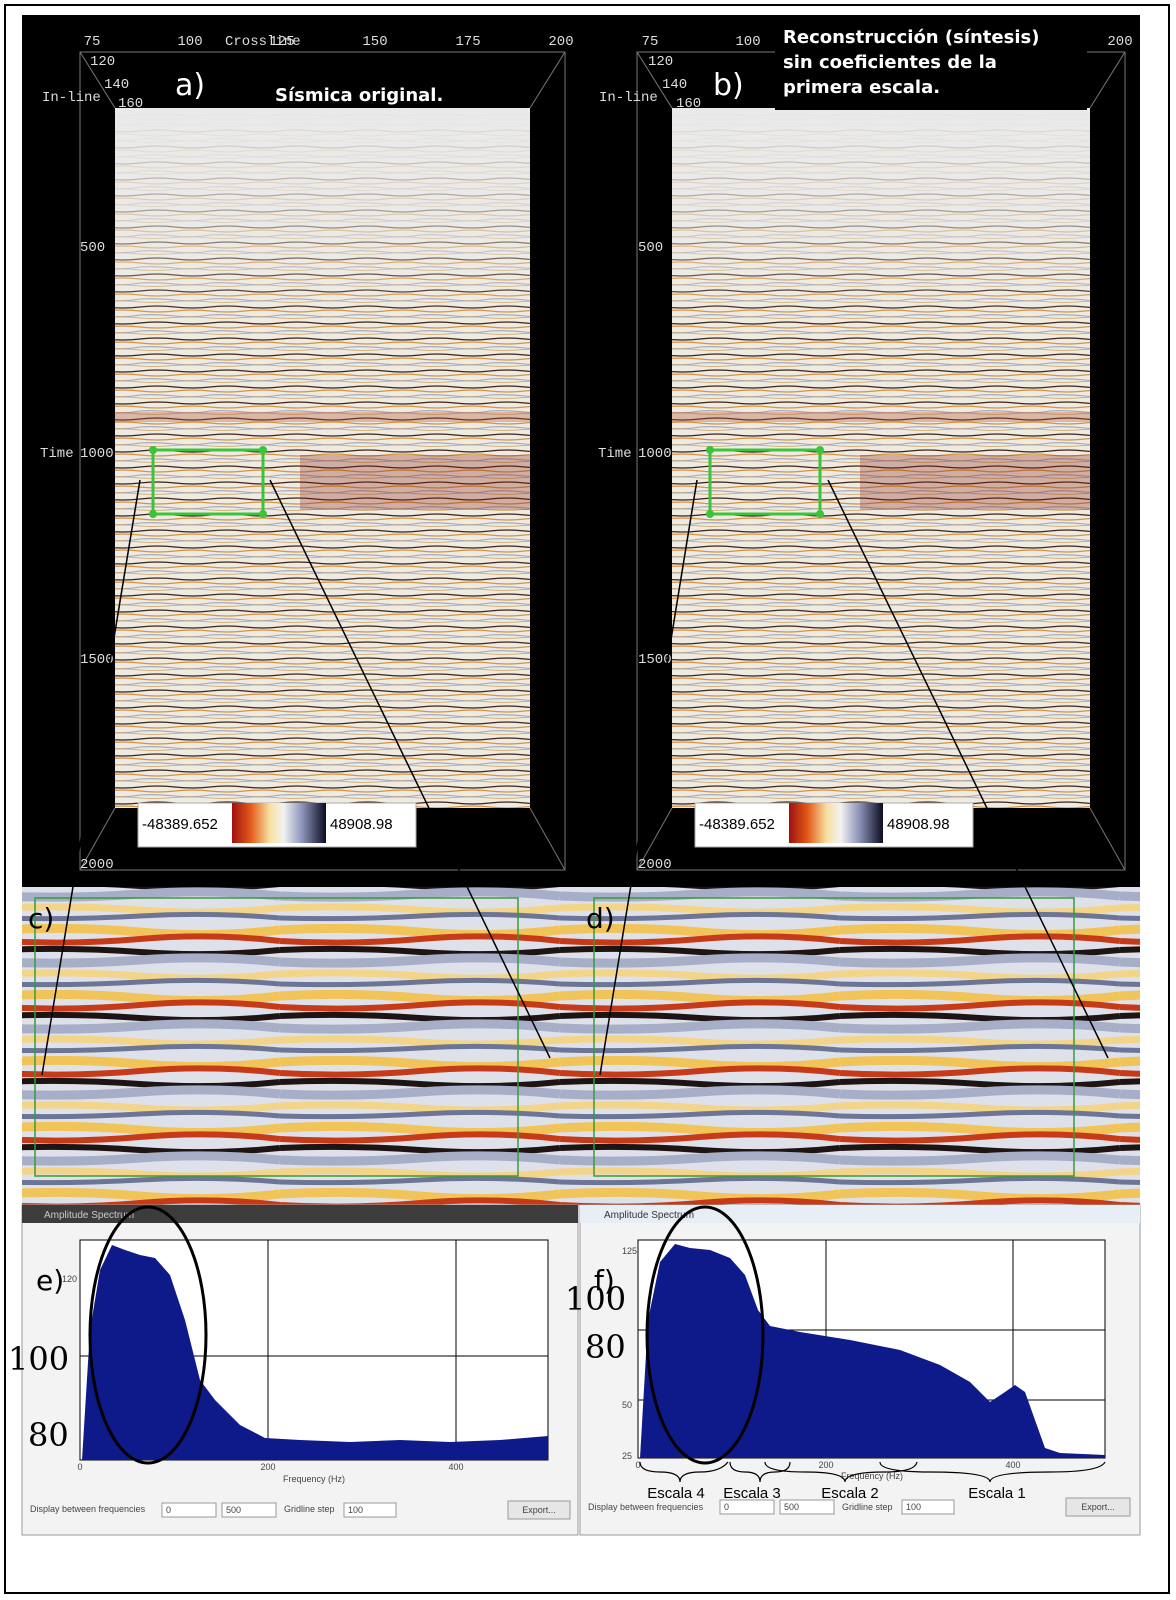 The height and width of the screenshot is (1600, 1176). I want to click on panel-label: a), so click(190, 85).